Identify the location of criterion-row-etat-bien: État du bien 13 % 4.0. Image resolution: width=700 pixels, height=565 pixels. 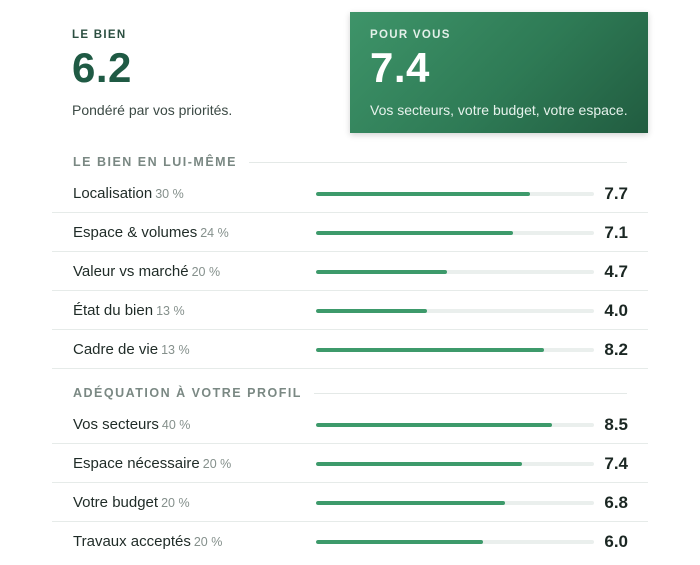
(350, 310).